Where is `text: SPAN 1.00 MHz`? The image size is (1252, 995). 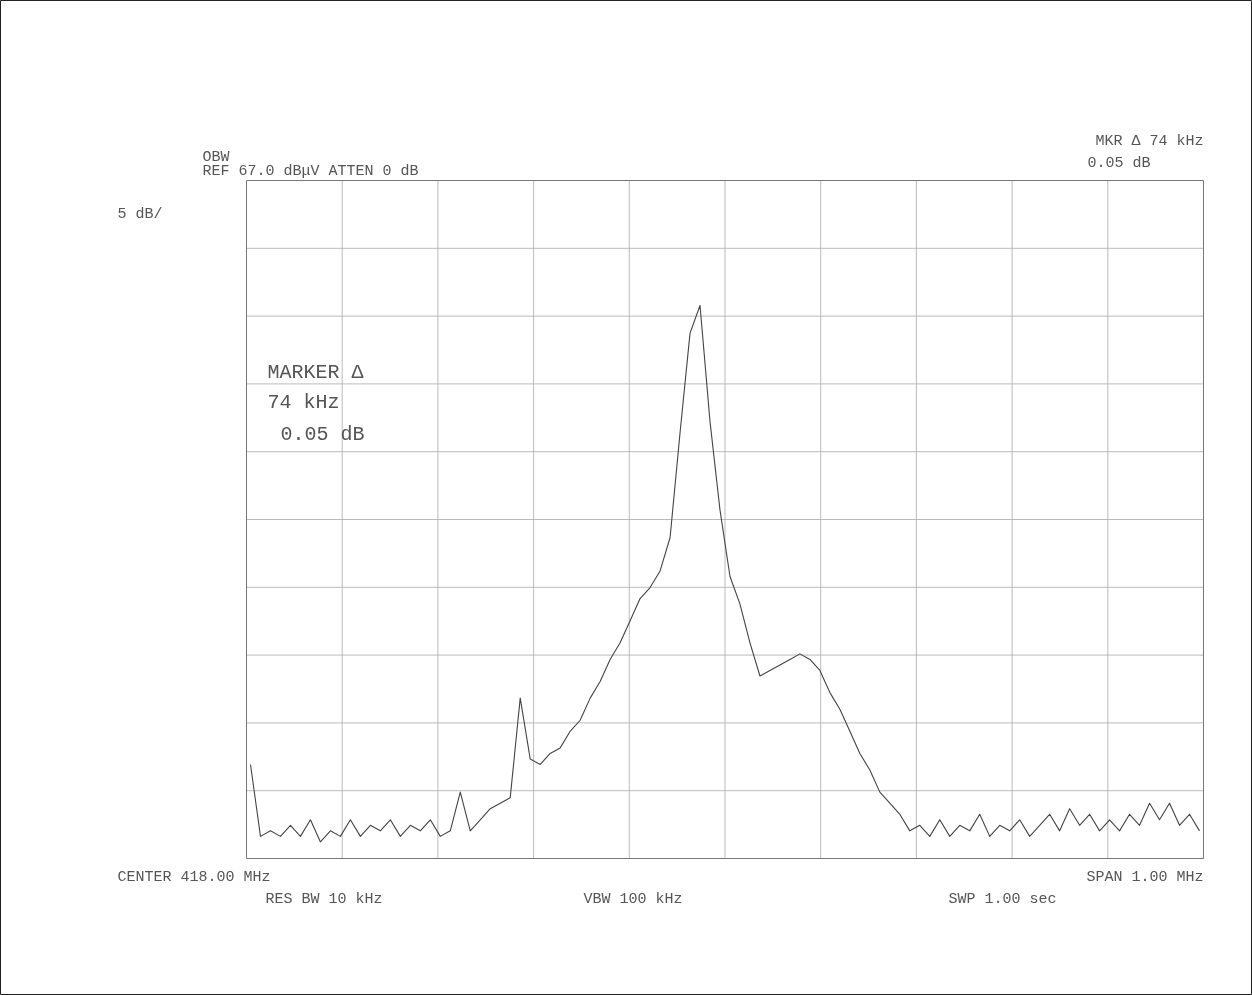
text: SPAN 1.00 MHz is located at coordinates (1145, 877).